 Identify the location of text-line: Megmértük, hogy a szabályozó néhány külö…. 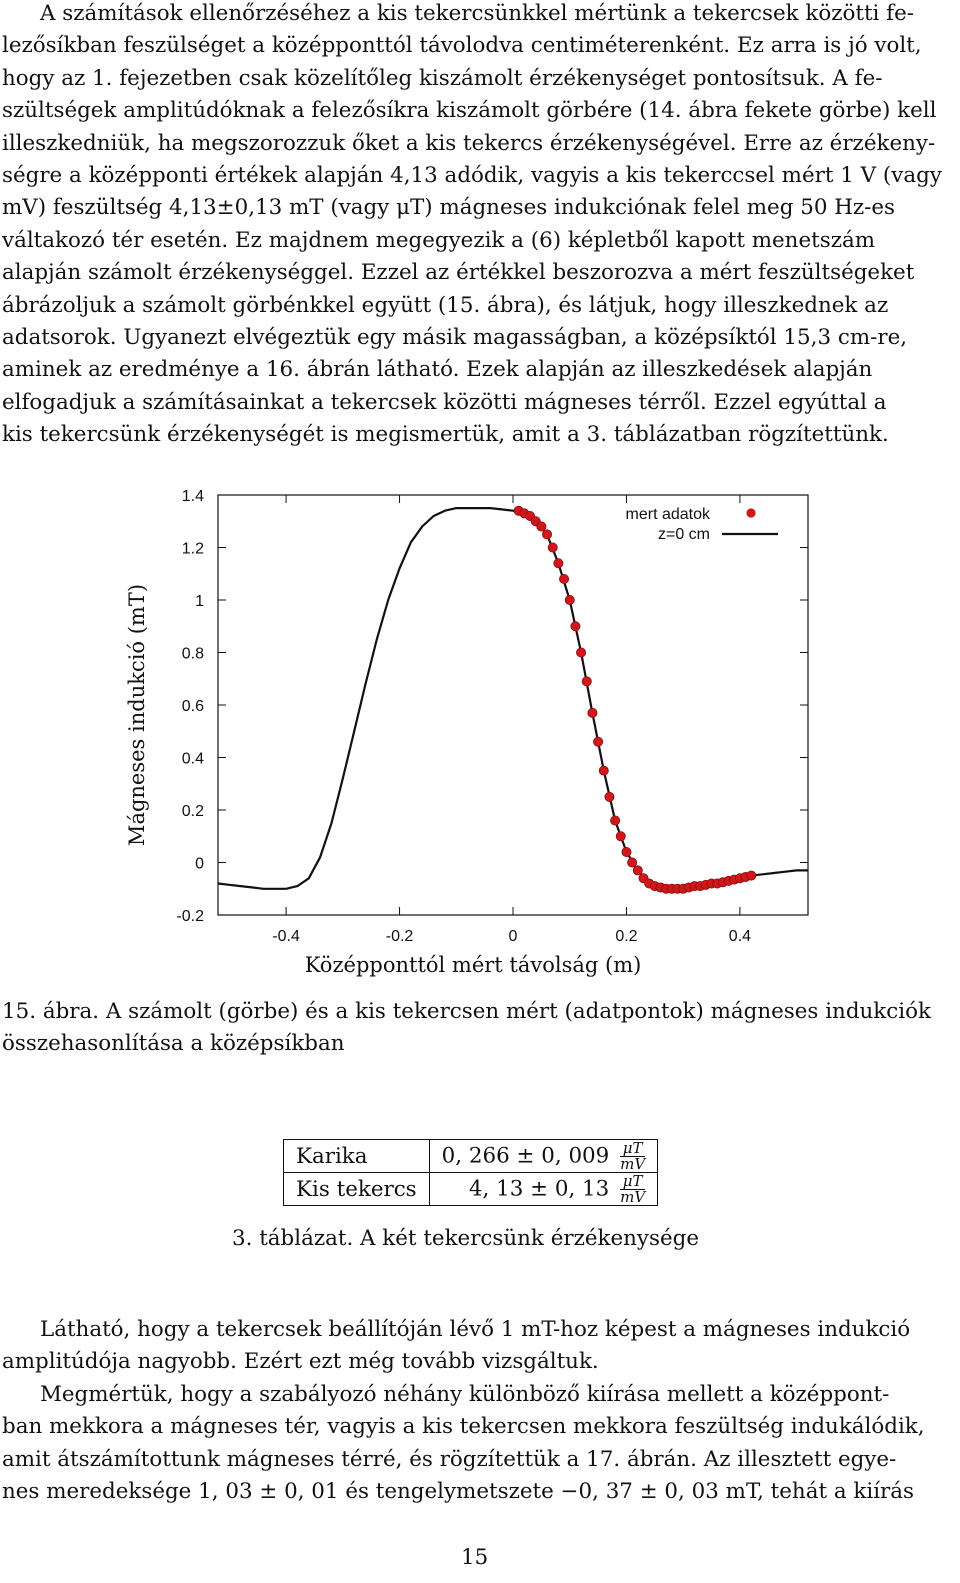
(465, 1394).